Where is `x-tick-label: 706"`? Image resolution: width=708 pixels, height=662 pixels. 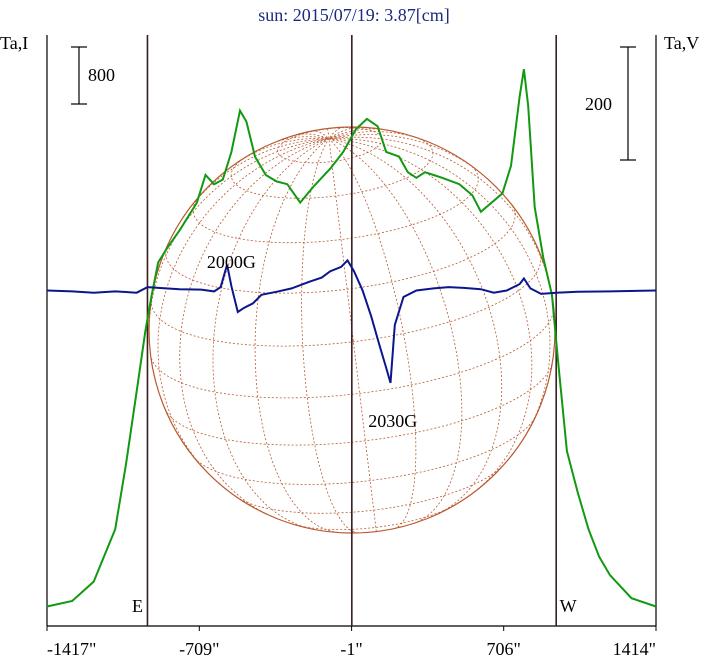
x-tick-label: 706" is located at coordinates (504, 649).